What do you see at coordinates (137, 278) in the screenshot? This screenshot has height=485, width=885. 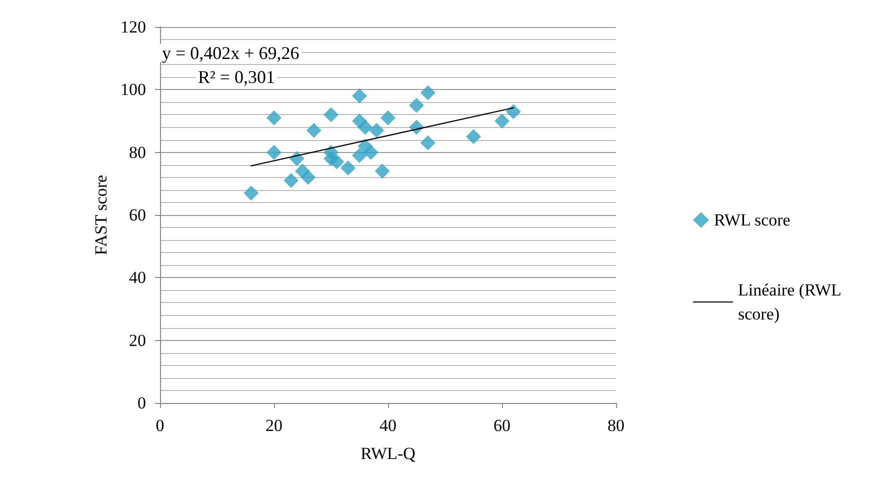 I see `y-tick-label: 40` at bounding box center [137, 278].